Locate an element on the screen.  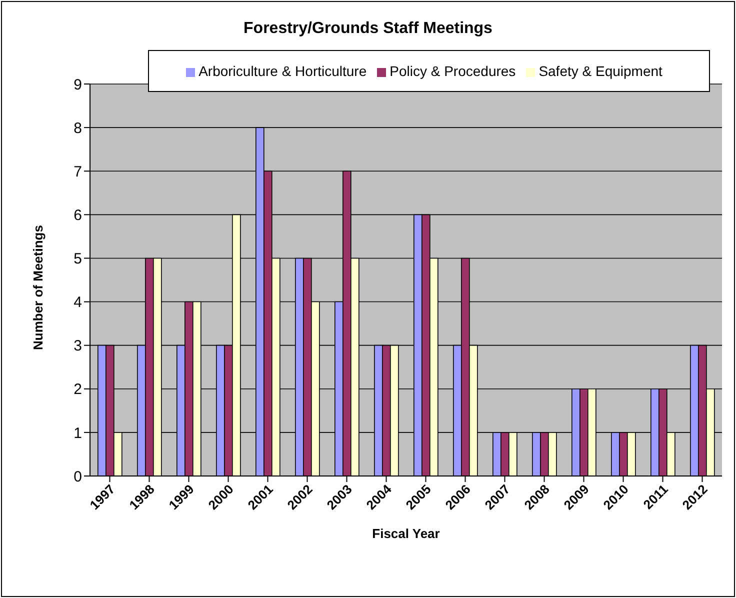
y-tick-label: 3 is located at coordinates (78, 346).